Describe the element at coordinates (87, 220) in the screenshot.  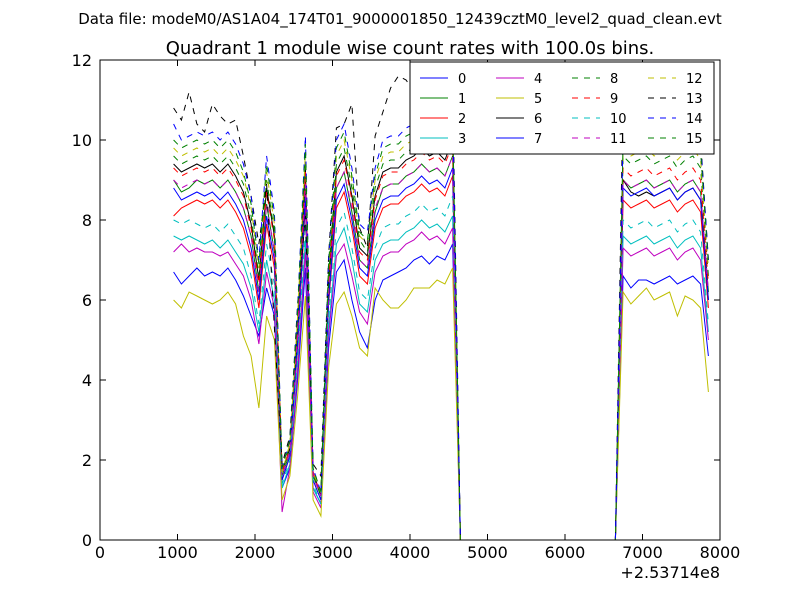
I see `y-tick-label: 8` at that location.